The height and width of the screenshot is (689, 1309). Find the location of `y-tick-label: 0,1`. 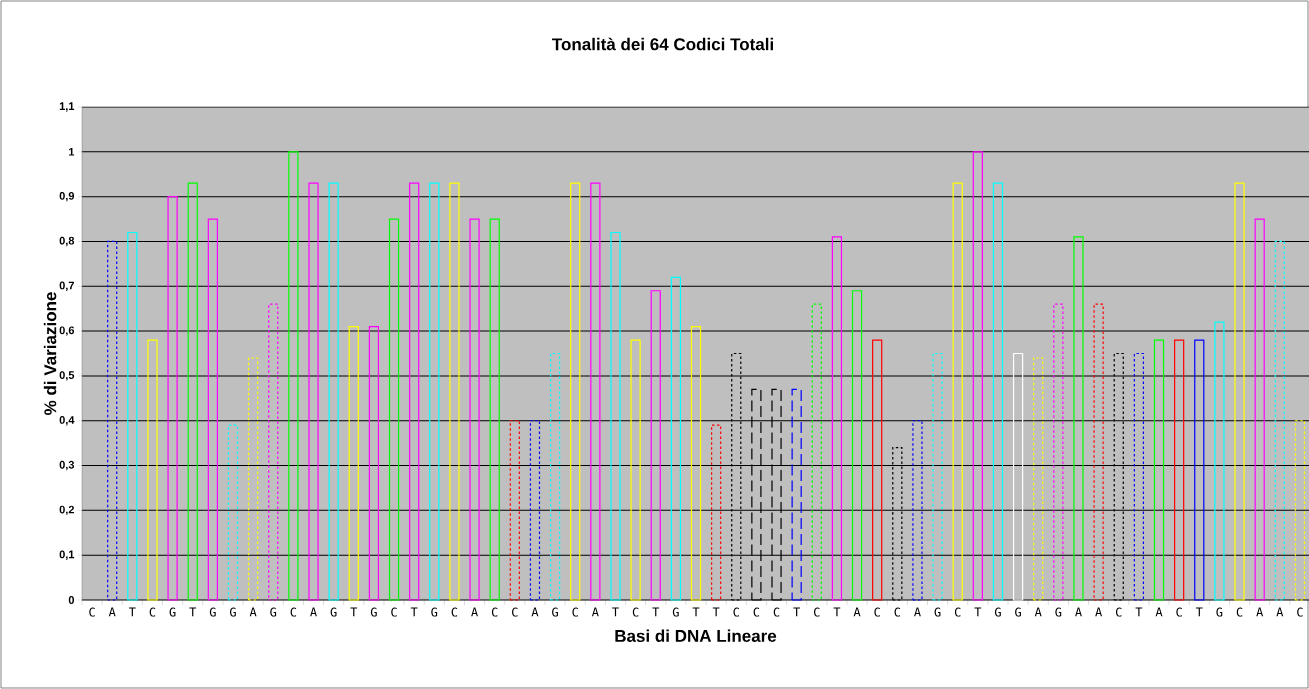

y-tick-label: 0,1 is located at coordinates (67, 555).